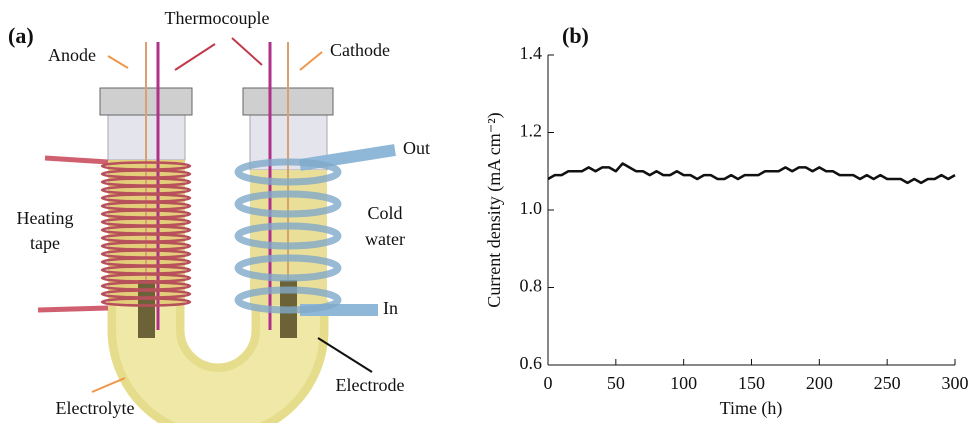  Describe the element at coordinates (21, 35) in the screenshot. I see `panel-label: (a)` at that location.